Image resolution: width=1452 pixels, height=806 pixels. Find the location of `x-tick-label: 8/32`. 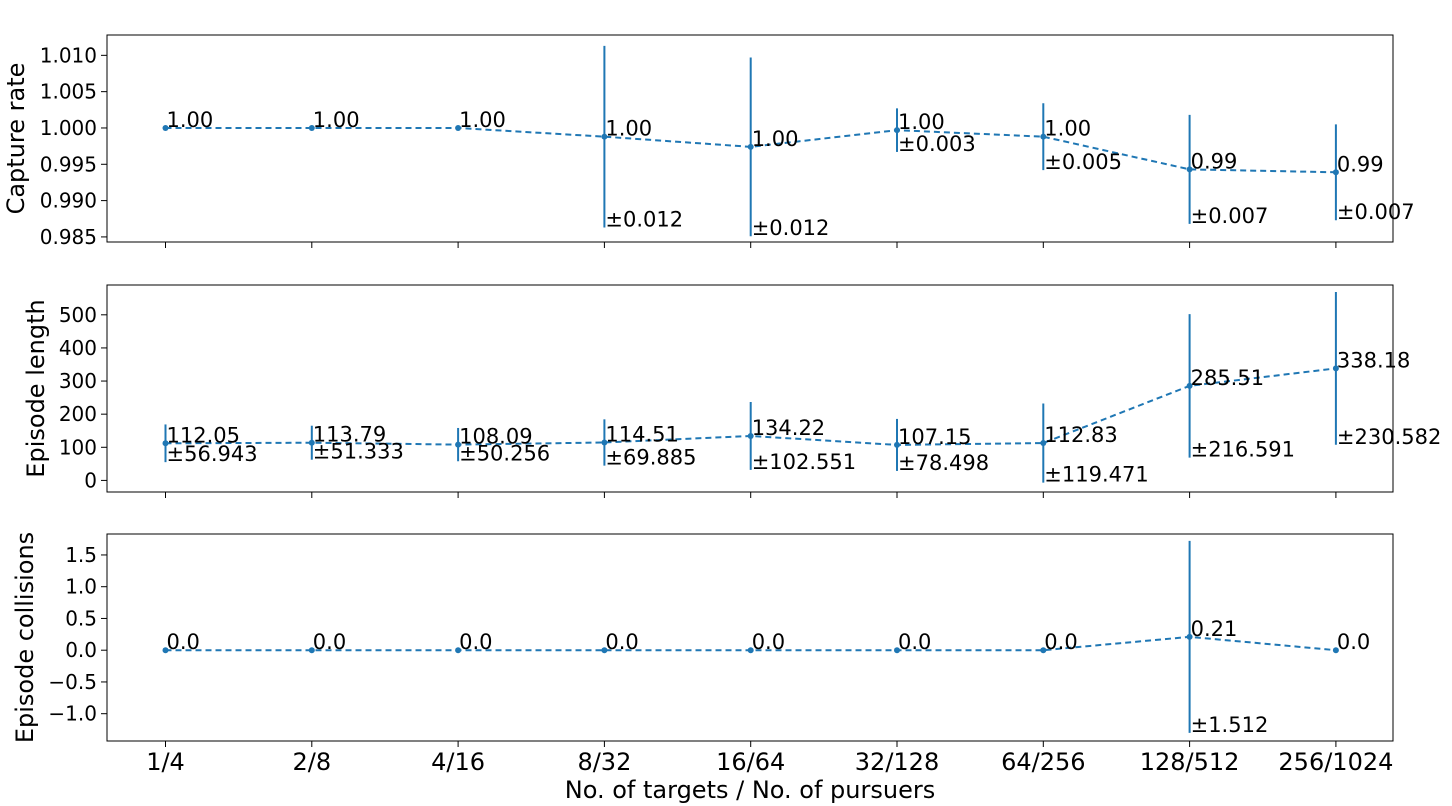

x-tick-label: 8/32 is located at coordinates (604, 762).